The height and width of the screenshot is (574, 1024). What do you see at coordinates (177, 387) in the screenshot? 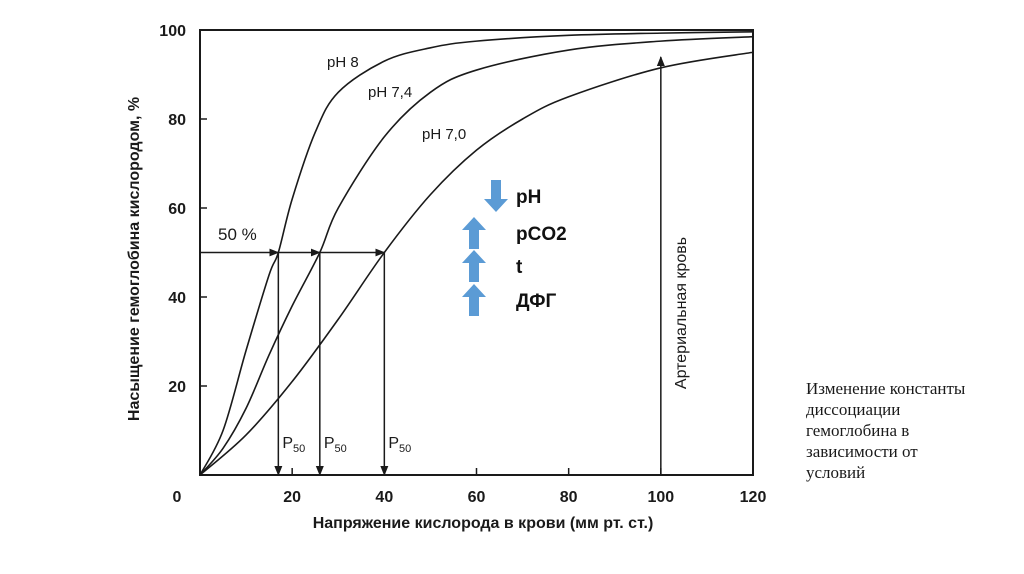
I see `y-tick-label: 20` at bounding box center [177, 387].